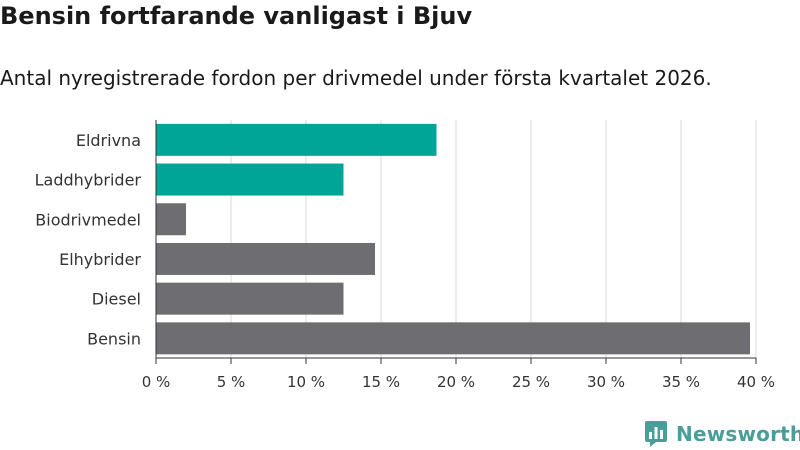 This screenshot has width=800, height=450. I want to click on x-tick-label: 20 %, so click(456, 382).